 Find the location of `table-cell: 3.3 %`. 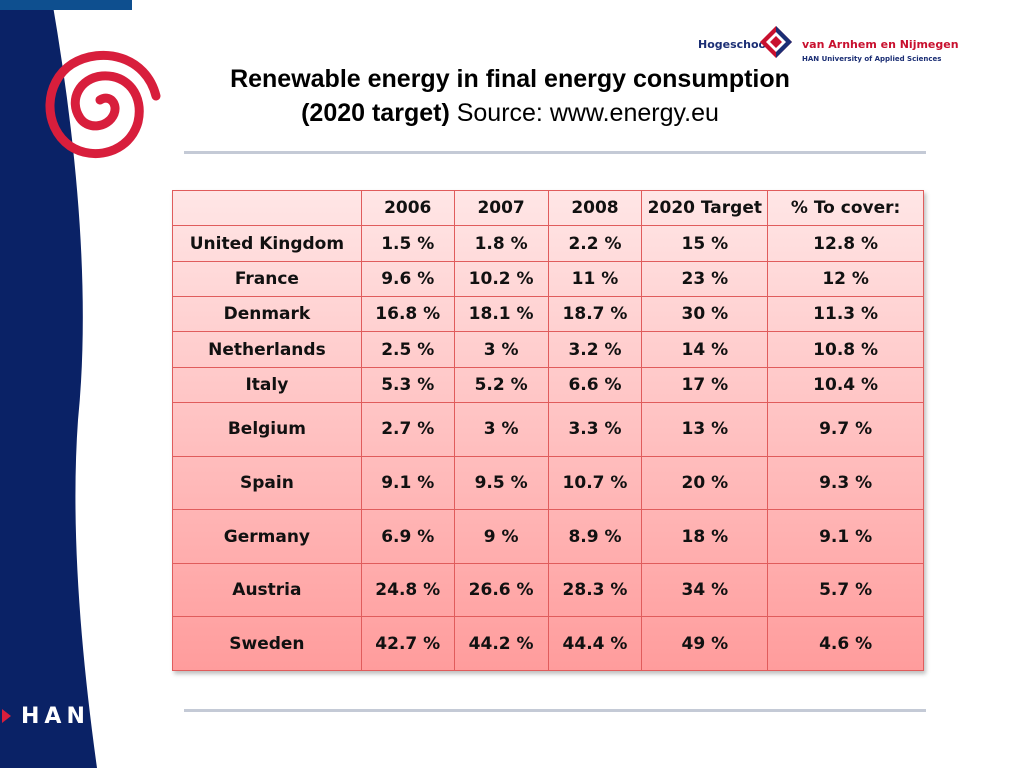

table-cell: 3.3 % is located at coordinates (595, 429).